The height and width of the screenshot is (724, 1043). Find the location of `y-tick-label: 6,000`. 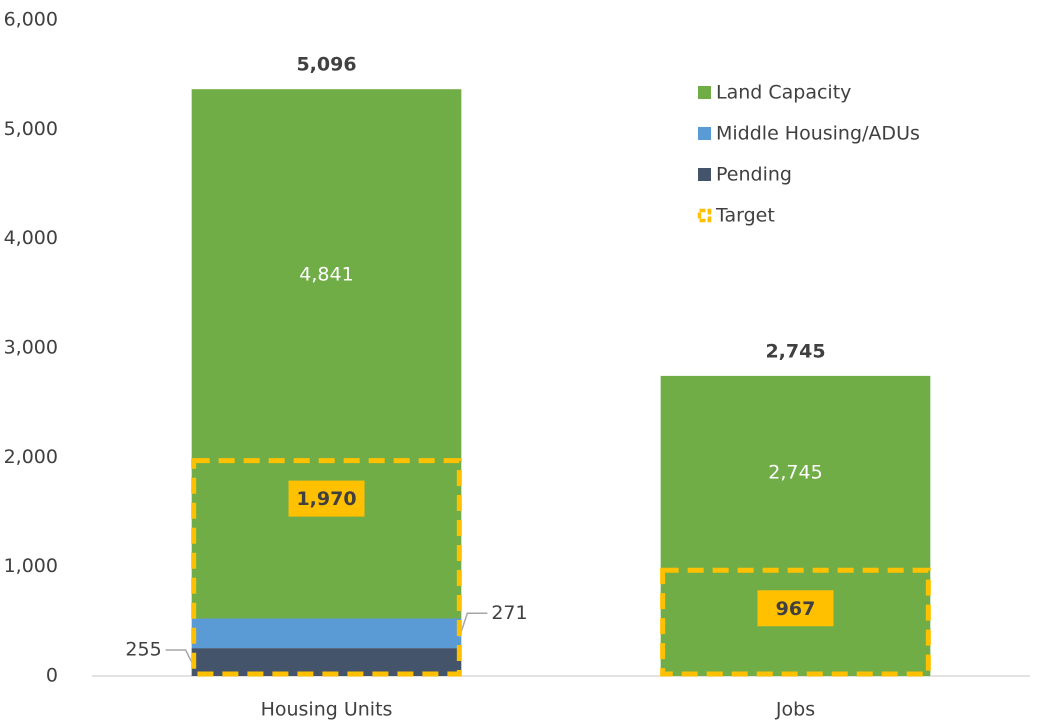

y-tick-label: 6,000 is located at coordinates (31, 20).